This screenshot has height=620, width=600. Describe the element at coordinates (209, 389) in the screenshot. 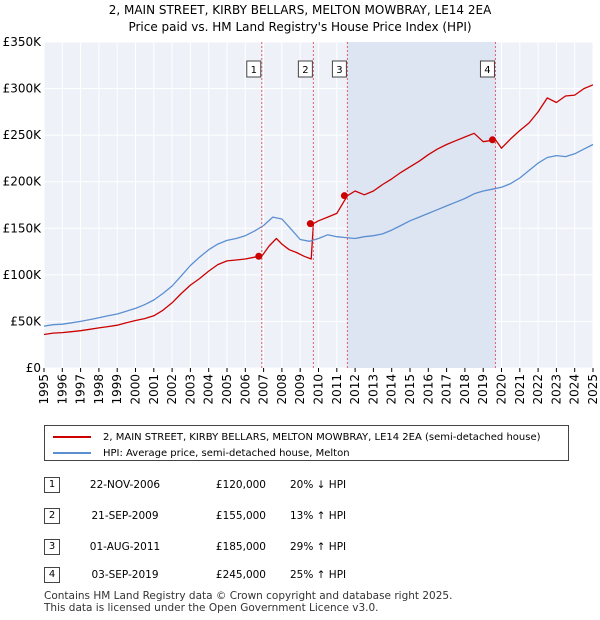

I see `x-tick-label: 2004` at that location.